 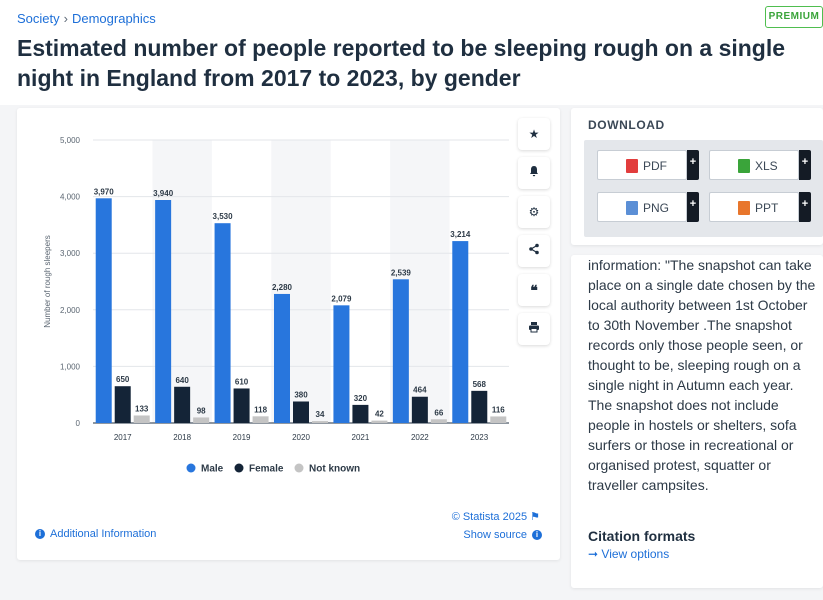 What do you see at coordinates (361, 398) in the screenshot?
I see `data-label: 320` at bounding box center [361, 398].